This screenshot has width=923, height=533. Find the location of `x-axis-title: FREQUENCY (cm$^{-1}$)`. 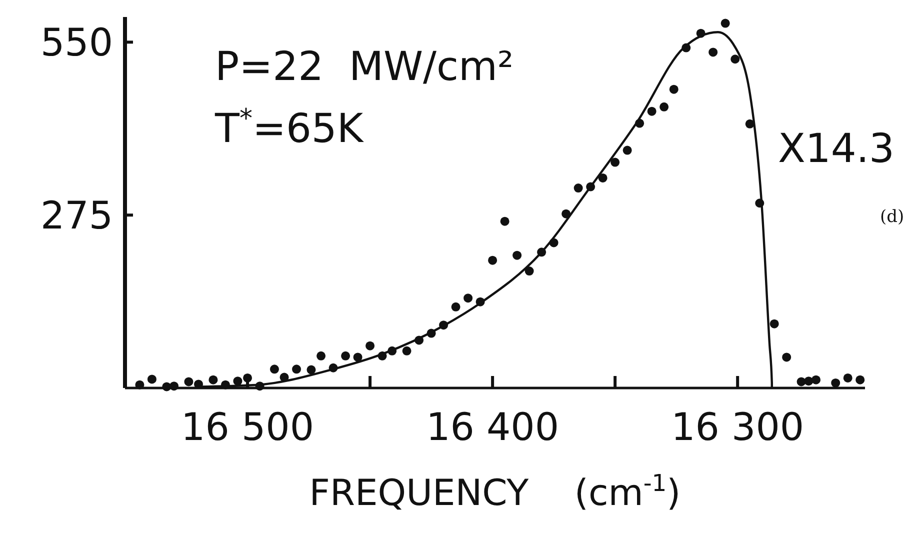

x-axis-title: FREQUENCY (cm$^{-1}$) is located at coordinates (495, 491).